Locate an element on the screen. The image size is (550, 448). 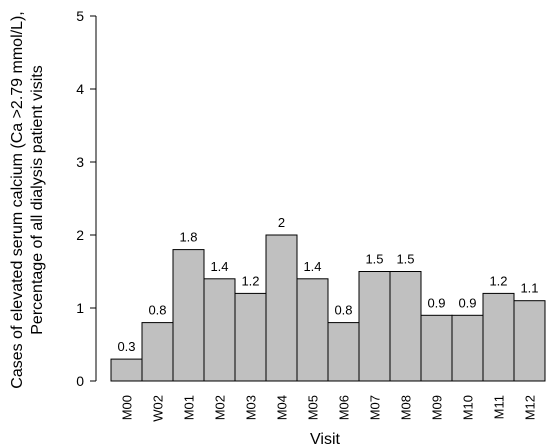
y-tick-label: 1 is located at coordinates (80, 308).